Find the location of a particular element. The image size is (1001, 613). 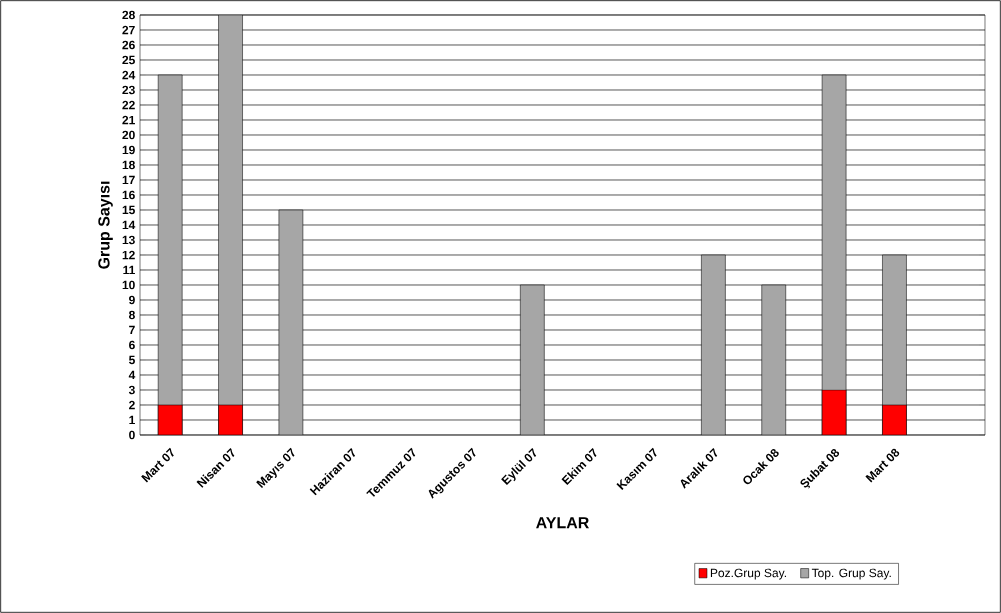

y-tick-label: 7 is located at coordinates (132, 330).